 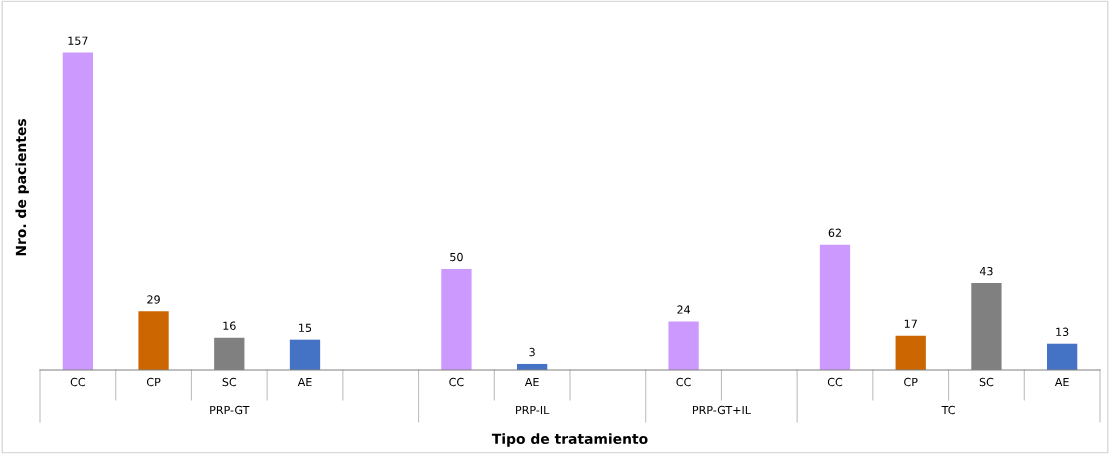 What do you see at coordinates (569, 440) in the screenshot?
I see `x-axis-title: Tipo de tratamiento` at bounding box center [569, 440].